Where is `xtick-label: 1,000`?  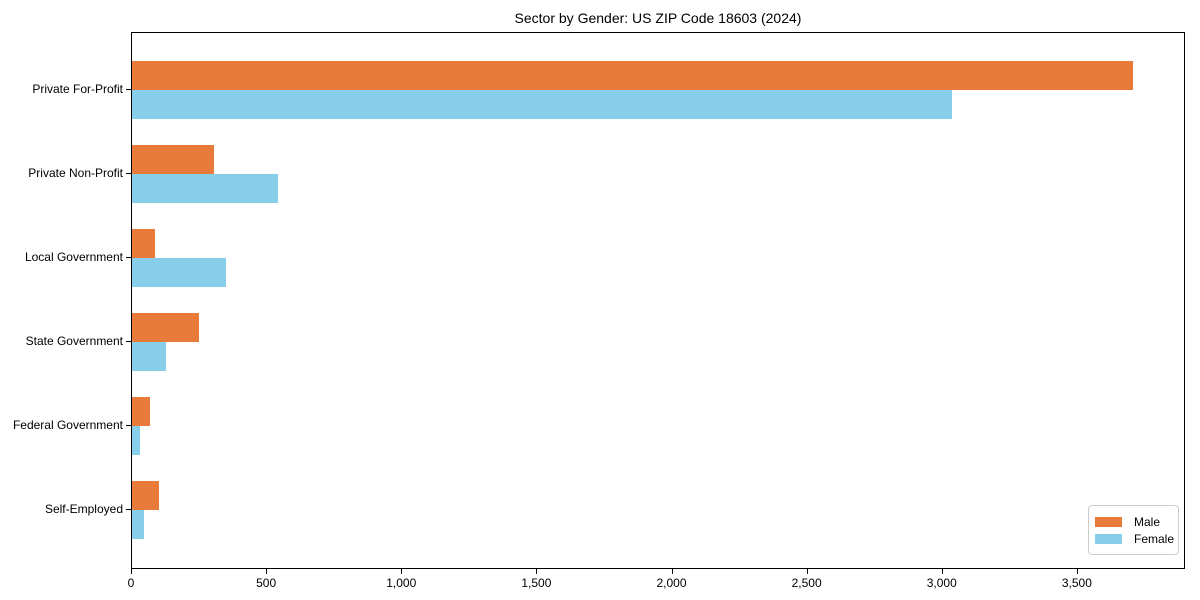 xtick-label: 1,000 is located at coordinates (401, 583).